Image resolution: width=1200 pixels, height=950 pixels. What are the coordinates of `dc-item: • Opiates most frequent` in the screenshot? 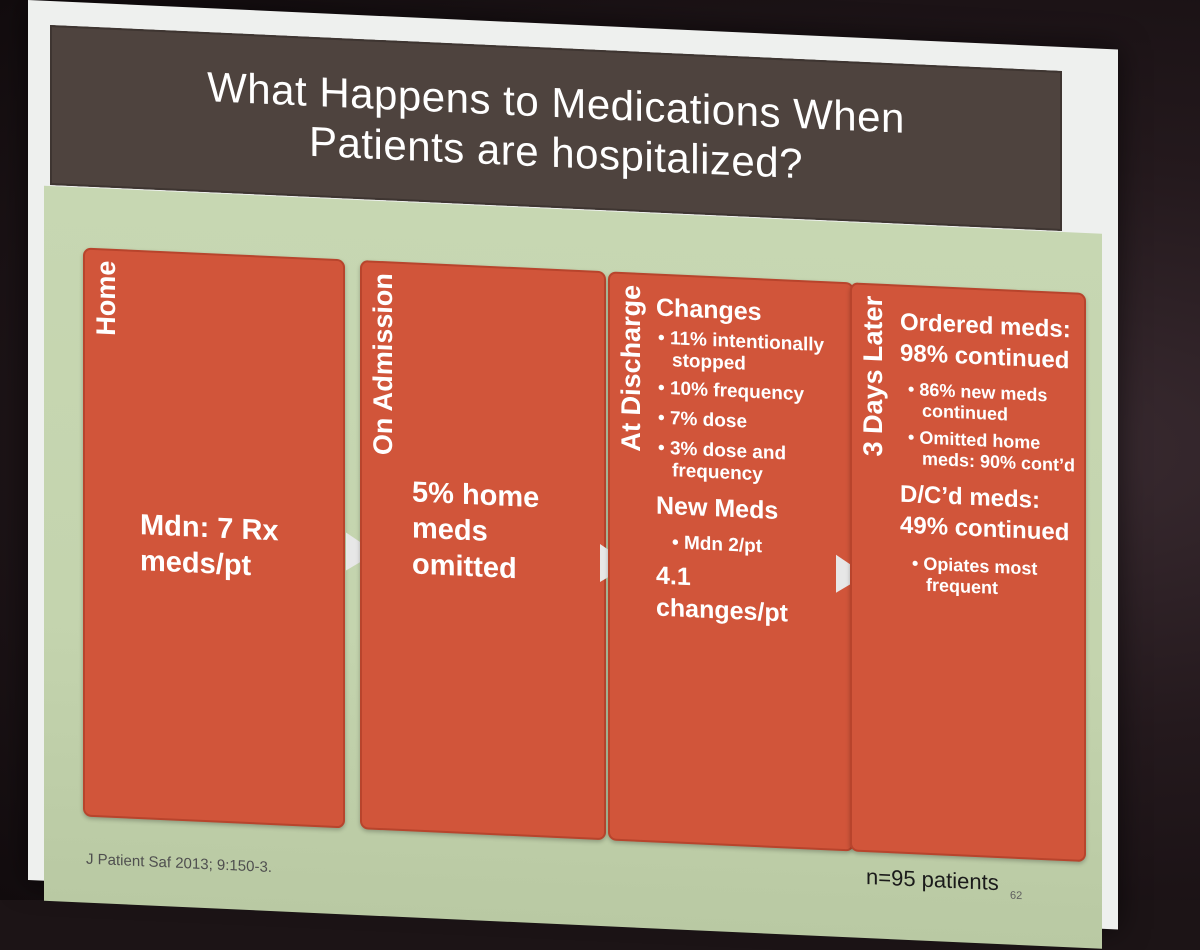 It's located at (975, 576).